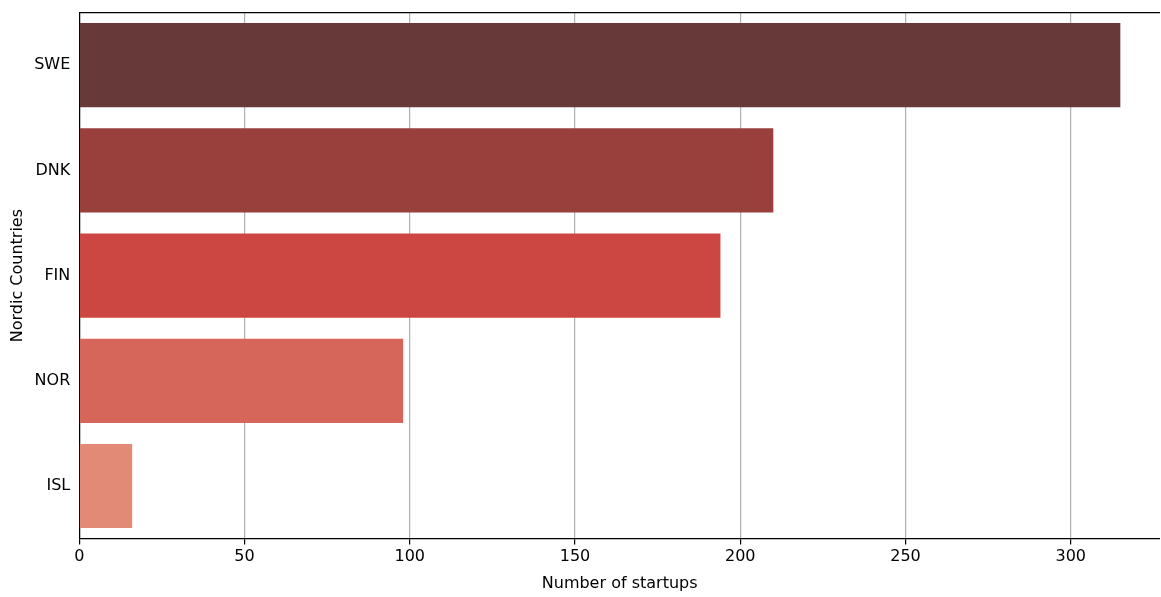 The width and height of the screenshot is (1161, 597). Describe the element at coordinates (619, 582) in the screenshot. I see `x-axis-title: Number of startups` at that location.